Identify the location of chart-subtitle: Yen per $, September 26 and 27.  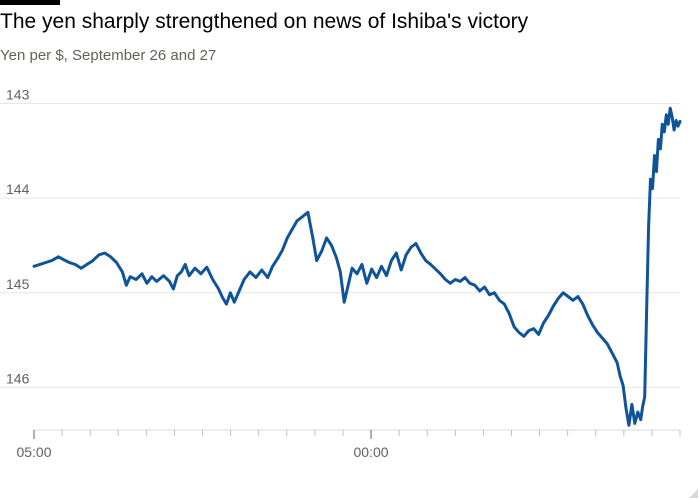
(108, 55).